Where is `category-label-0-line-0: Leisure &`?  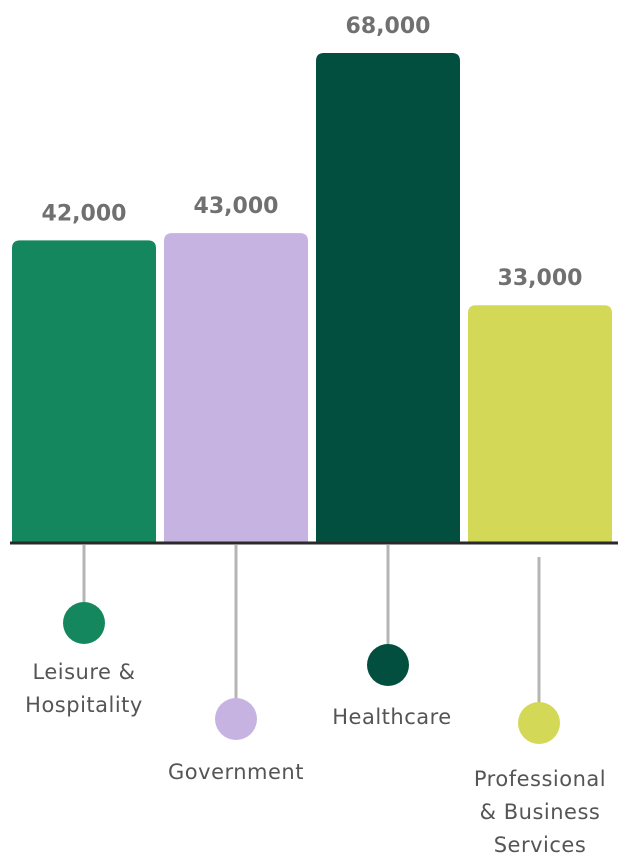
category-label-0-line-0: Leisure & is located at coordinates (84, 672).